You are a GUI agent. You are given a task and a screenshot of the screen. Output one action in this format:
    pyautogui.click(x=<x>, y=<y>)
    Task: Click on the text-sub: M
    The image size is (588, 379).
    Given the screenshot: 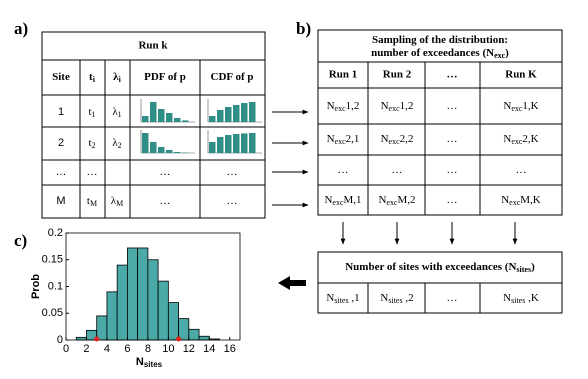 What is the action you would take?
    pyautogui.click(x=93, y=203)
    